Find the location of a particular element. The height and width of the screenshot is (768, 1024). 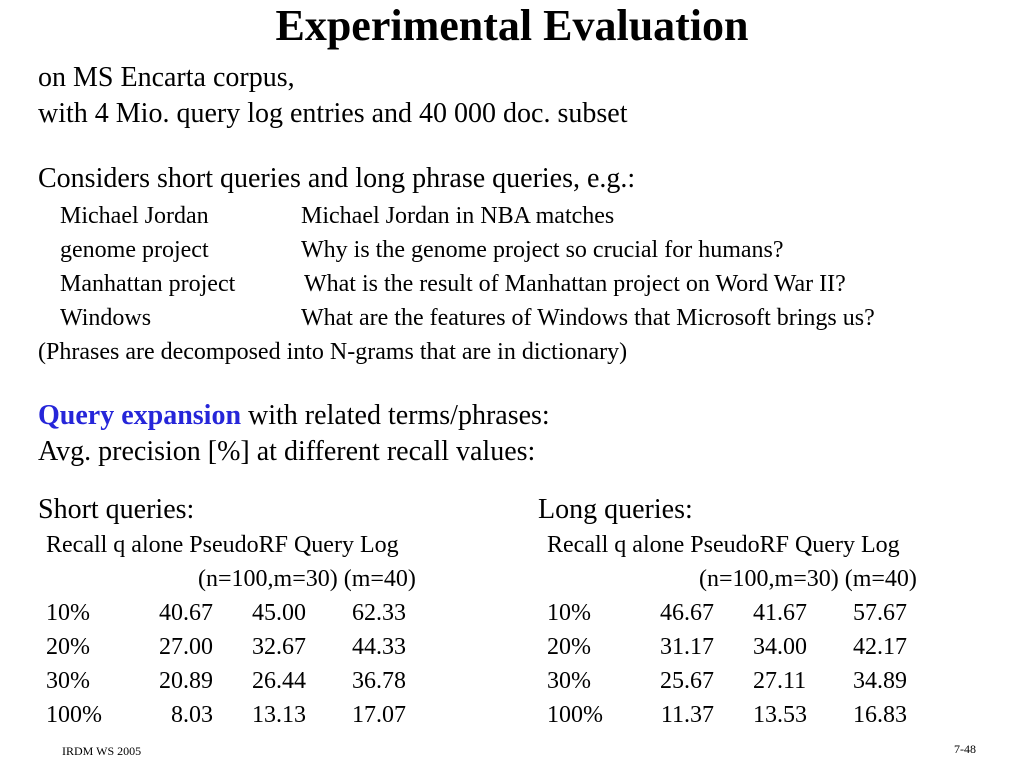

table-precision-cell: 26.44 is located at coordinates (279, 681).